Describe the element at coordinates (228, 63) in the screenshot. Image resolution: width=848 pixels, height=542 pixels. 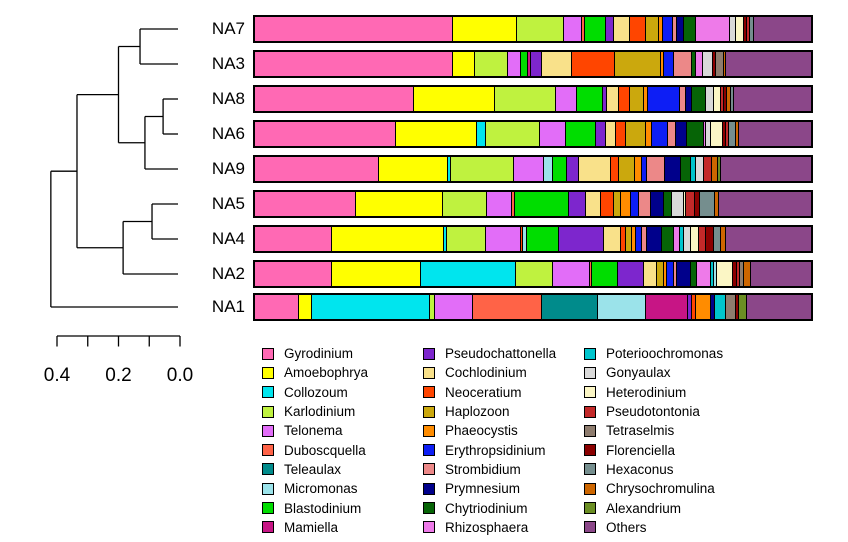
I see `sample-label-NA3: NA3` at that location.